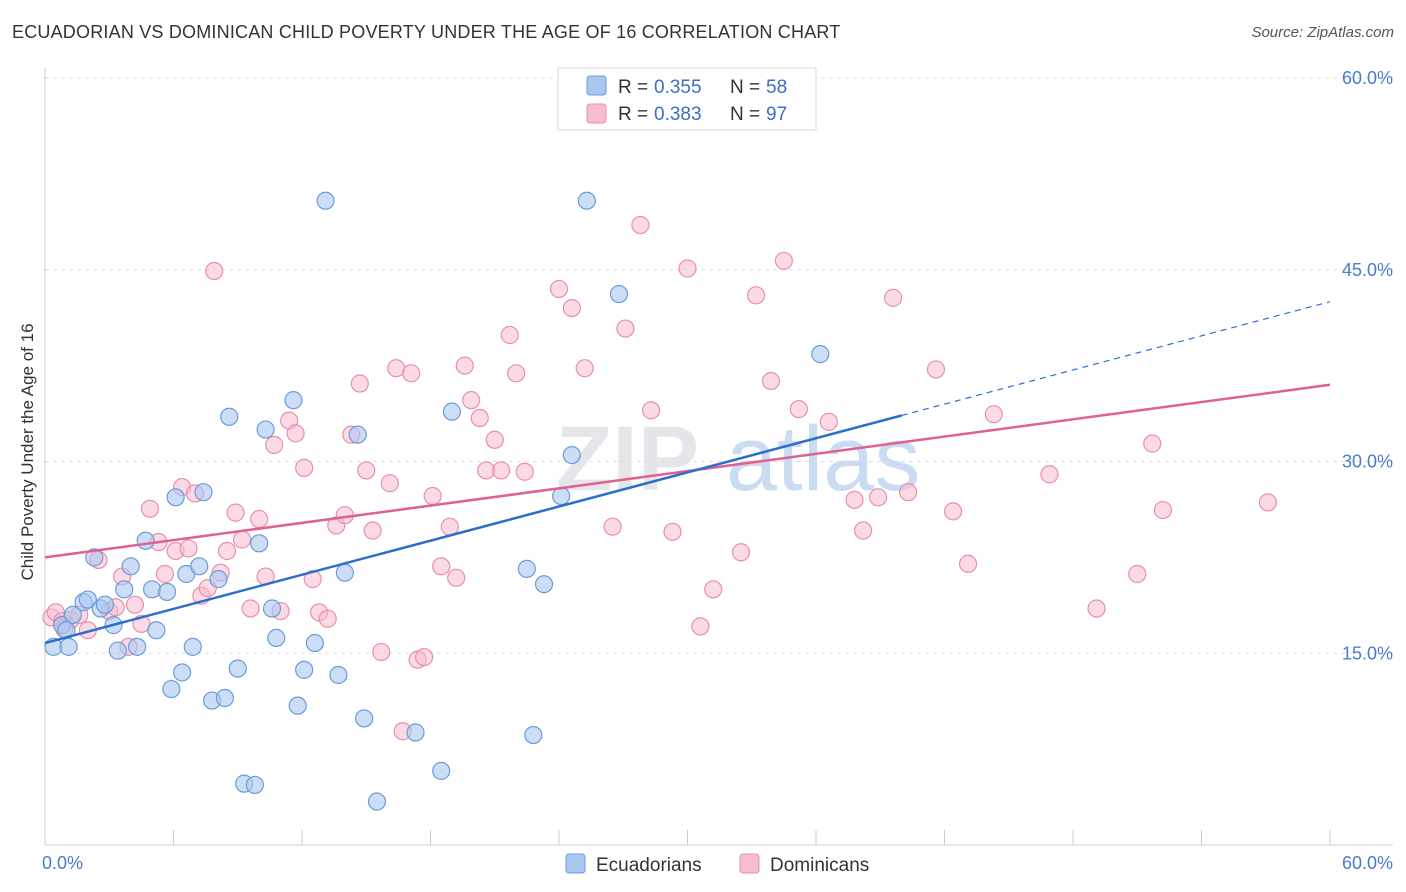 This screenshot has width=1406, height=892. What do you see at coordinates (687, 99) in the screenshot?
I see `stats-legend: R = 0.355 N = 58 R = 0.383 N = 97` at bounding box center [687, 99].